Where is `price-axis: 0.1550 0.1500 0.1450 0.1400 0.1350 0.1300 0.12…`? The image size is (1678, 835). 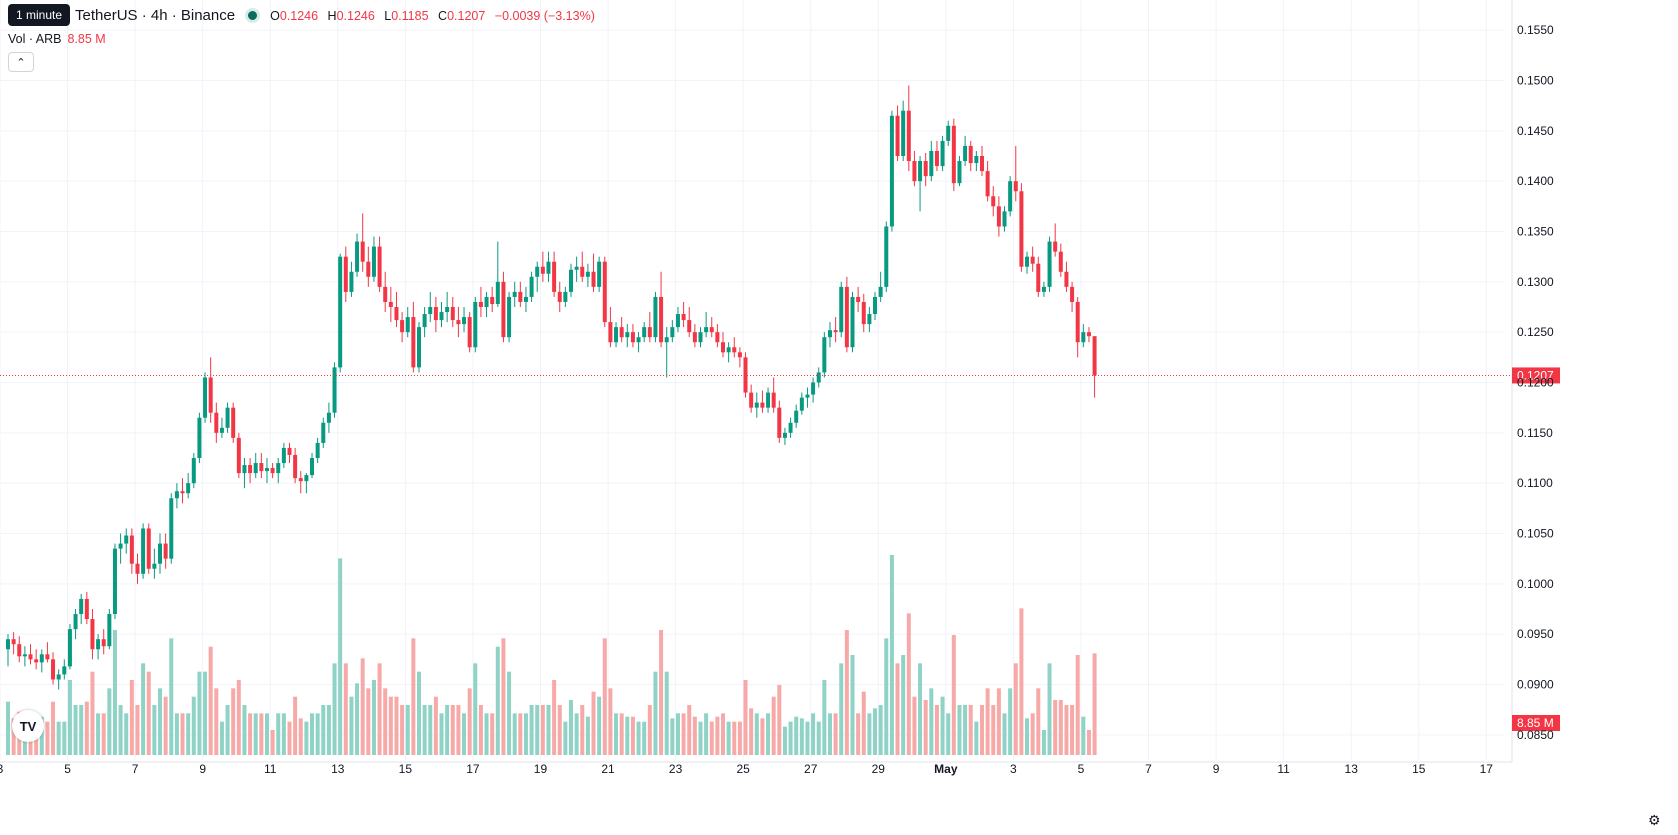
price-axis: 0.1550 0.1500 0.1450 0.1400 0.1350 0.1300 0.12… is located at coordinates (1535, 382).